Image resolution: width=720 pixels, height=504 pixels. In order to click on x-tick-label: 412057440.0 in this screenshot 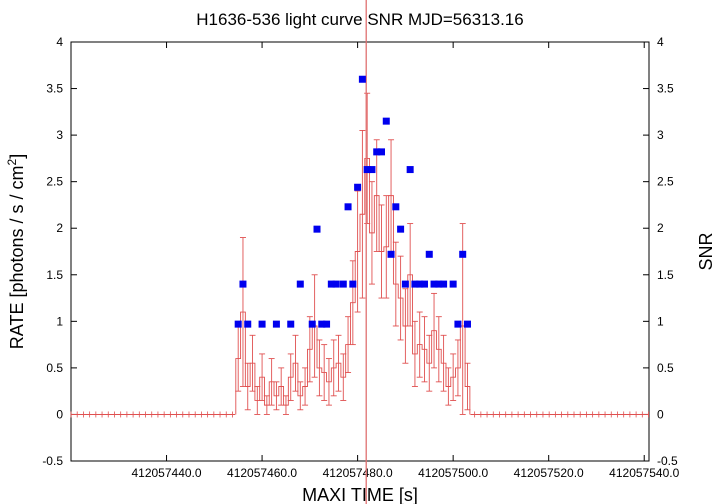, I will do `click(166, 473)`.